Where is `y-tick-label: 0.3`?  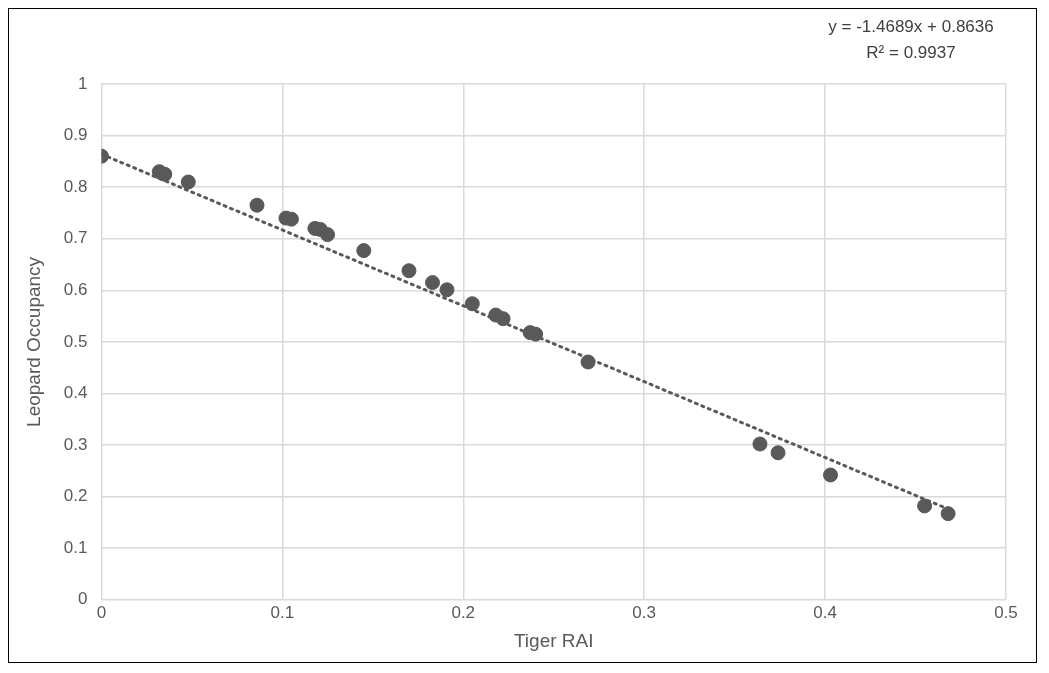
y-tick-label: 0.3 is located at coordinates (75, 444).